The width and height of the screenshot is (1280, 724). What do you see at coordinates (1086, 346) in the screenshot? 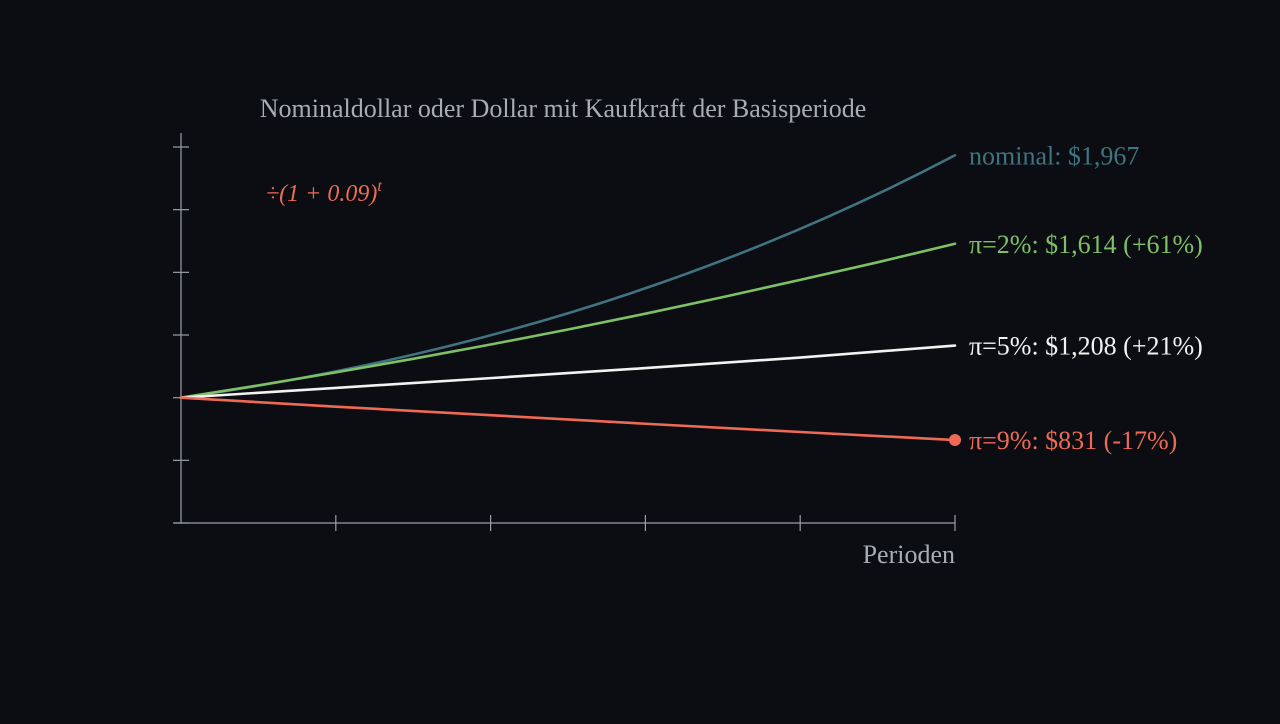
I see `series-label-pi5: π=5%: $1,208 (+21%)` at bounding box center [1086, 346].